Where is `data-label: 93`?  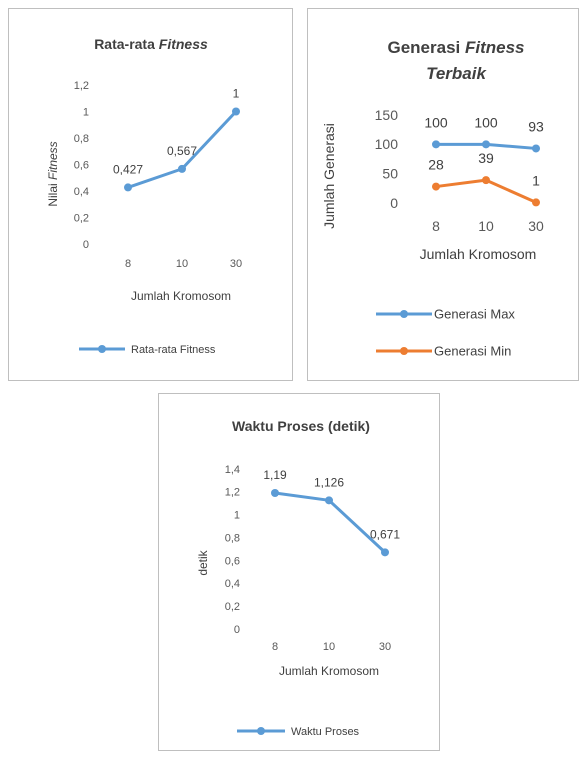 data-label: 93 is located at coordinates (536, 126).